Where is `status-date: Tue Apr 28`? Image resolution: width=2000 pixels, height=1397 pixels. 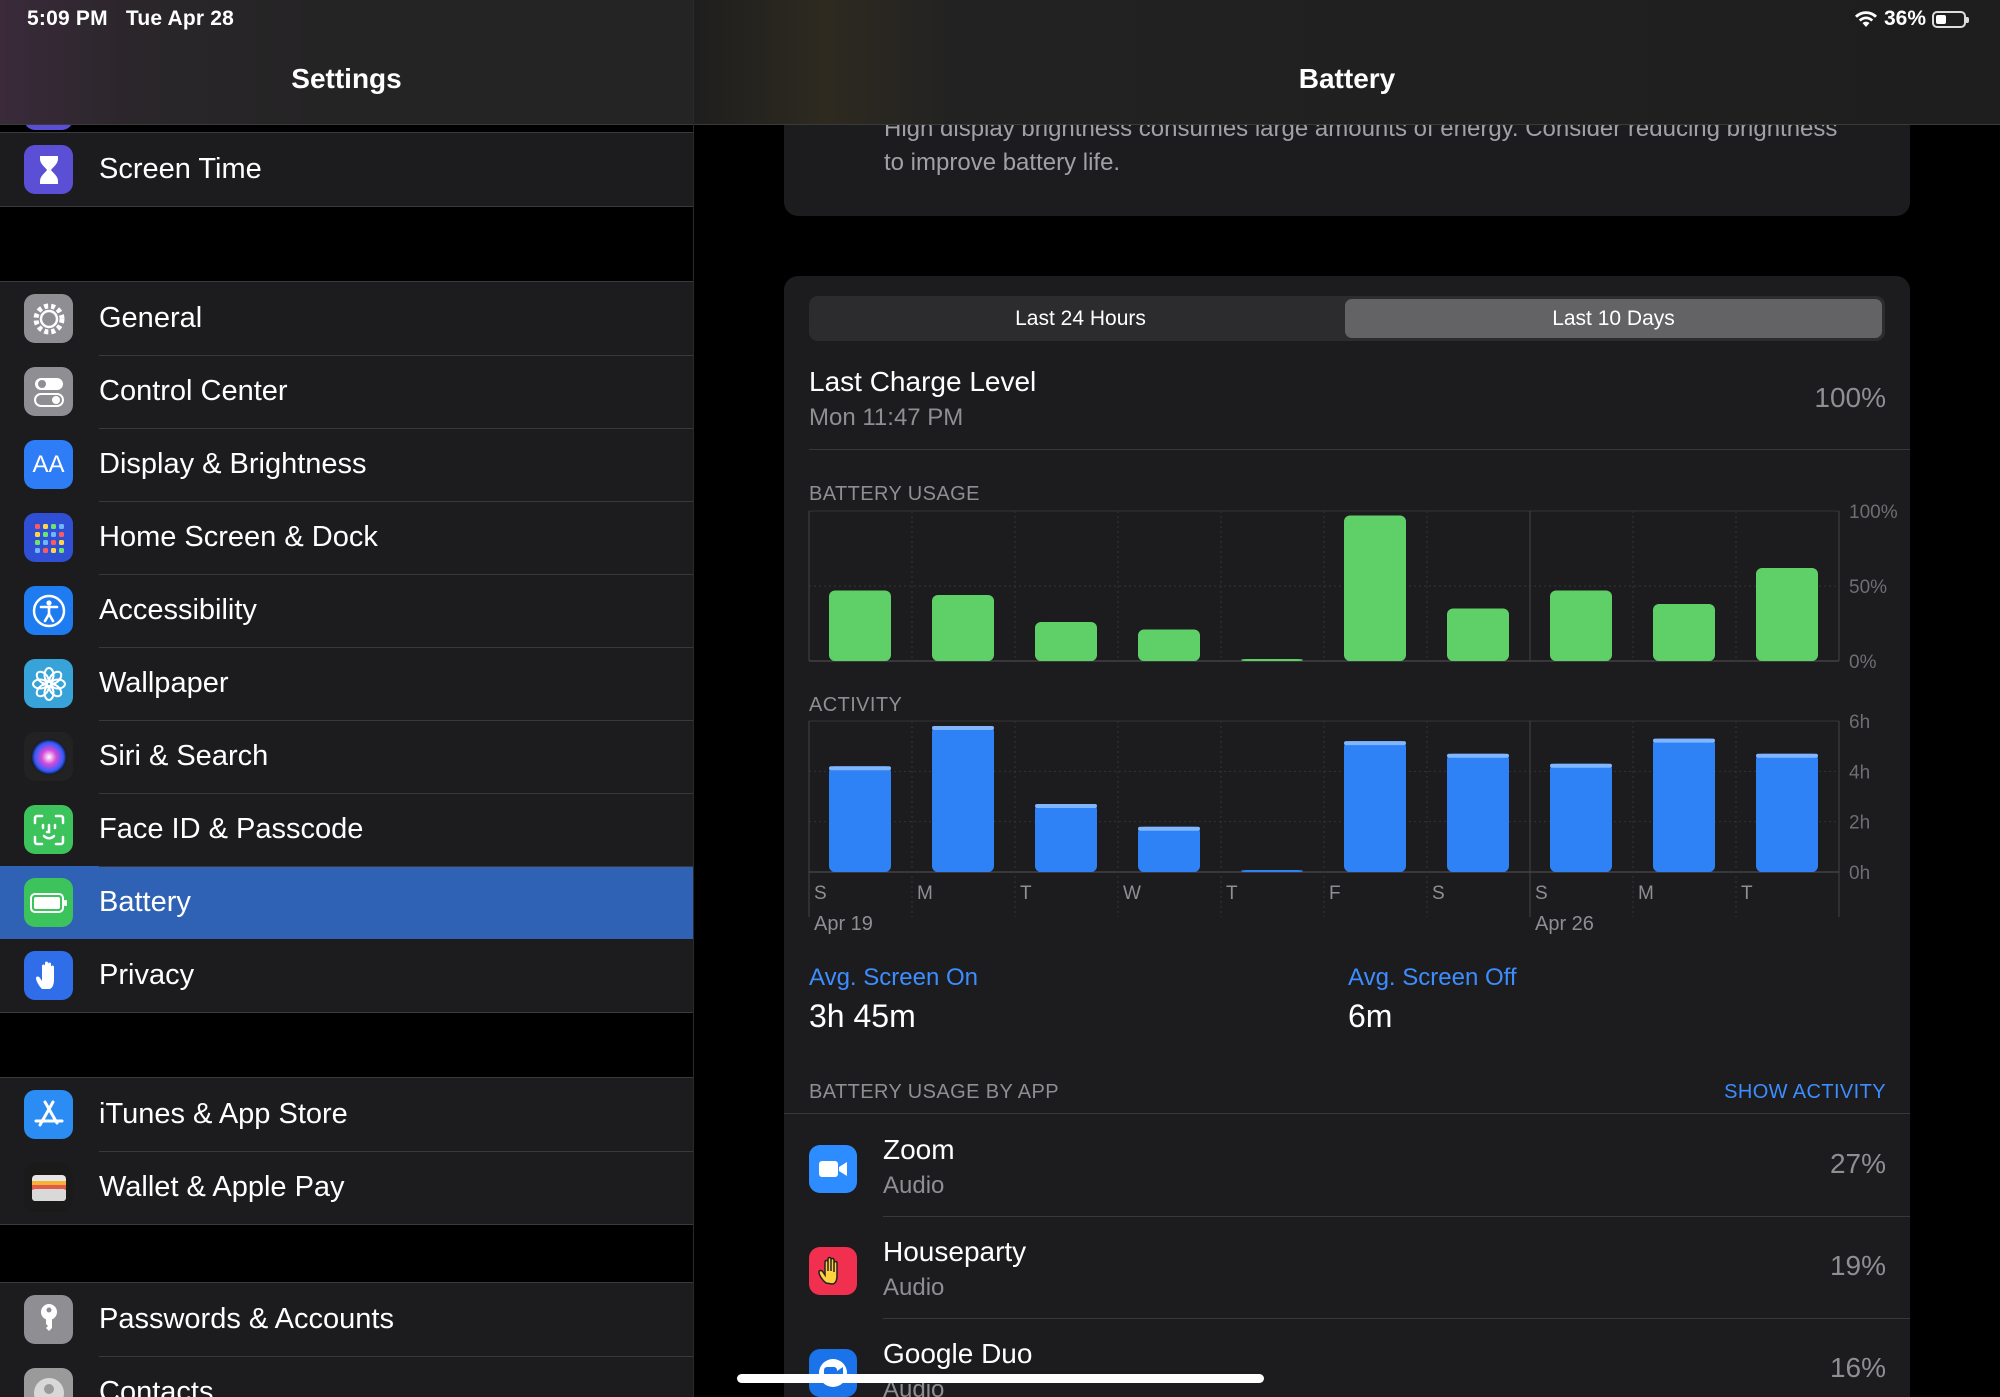
status-date: Tue Apr 28 is located at coordinates (180, 18).